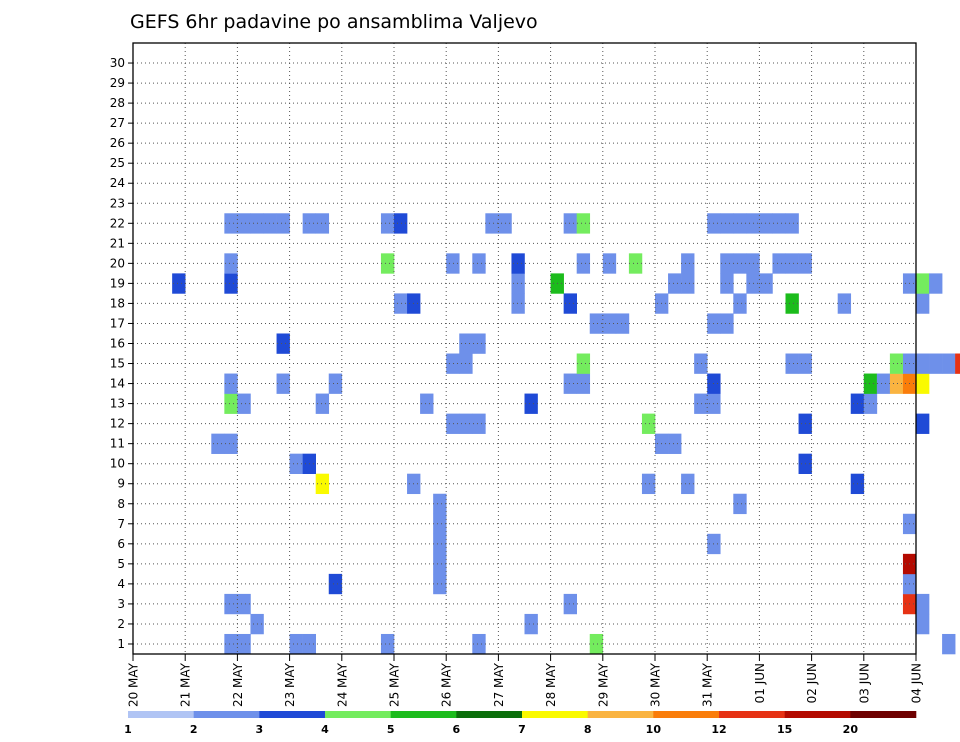 The image size is (960, 742). I want to click on x-tick-label: 02 JUN, so click(812, 683).